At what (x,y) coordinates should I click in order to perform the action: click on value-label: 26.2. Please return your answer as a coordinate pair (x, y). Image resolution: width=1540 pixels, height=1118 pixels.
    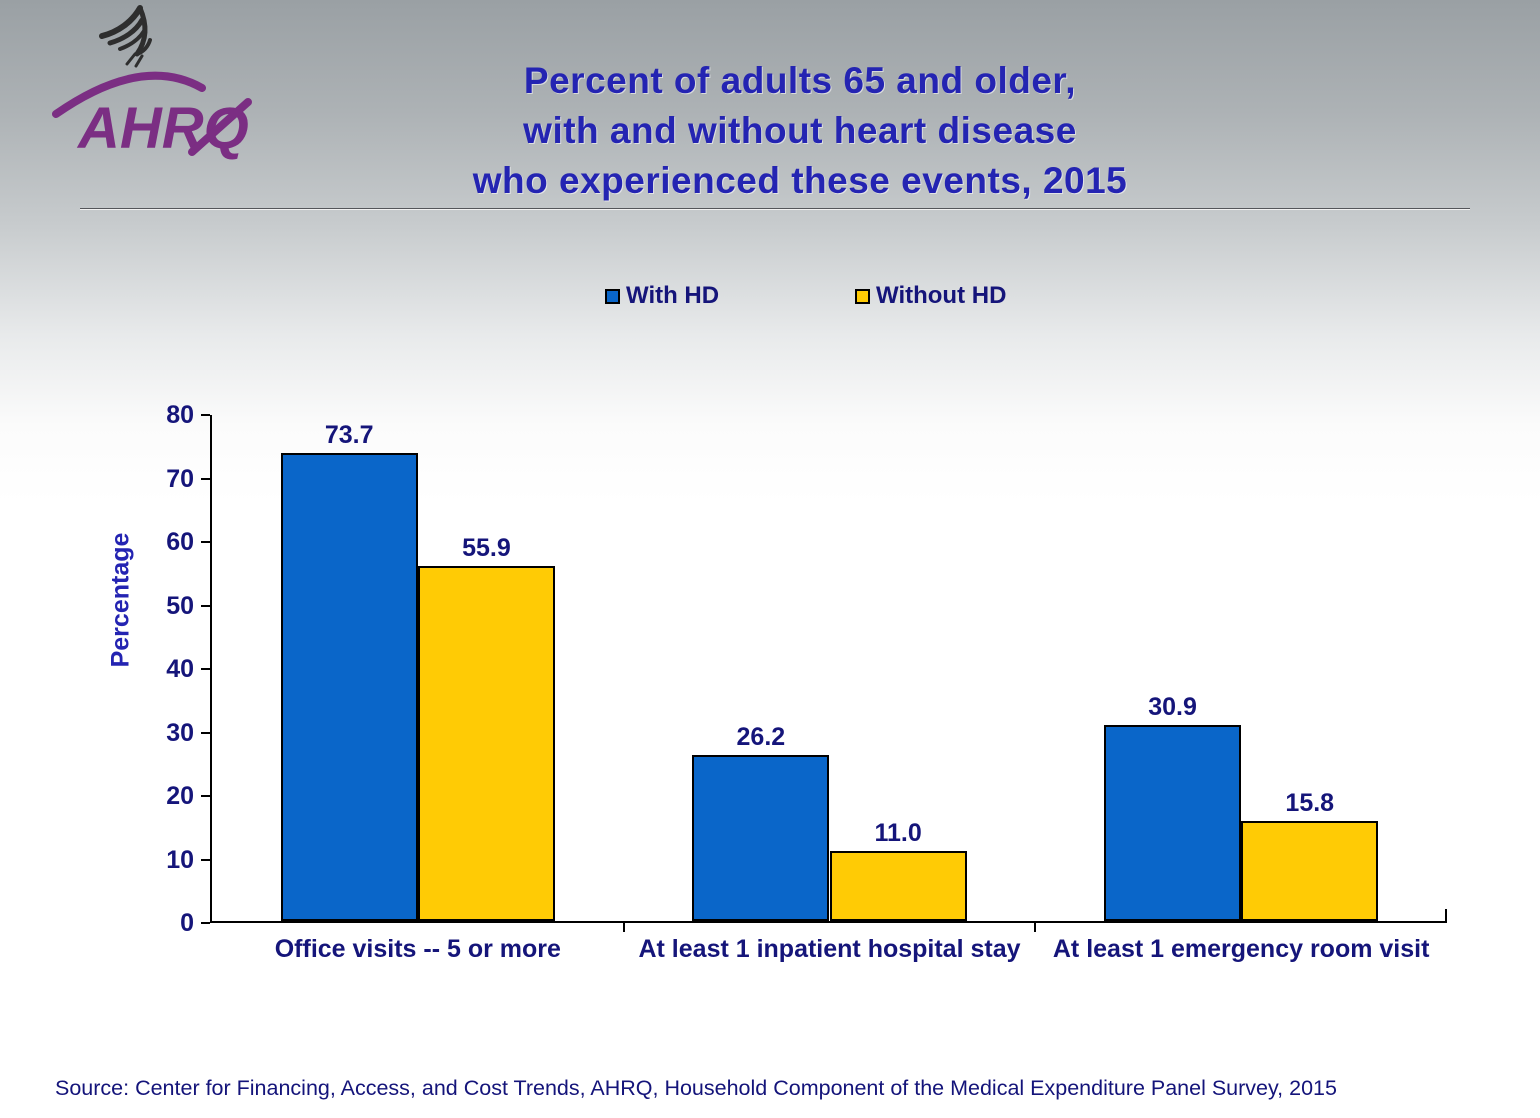
    Looking at the image, I should click on (761, 736).